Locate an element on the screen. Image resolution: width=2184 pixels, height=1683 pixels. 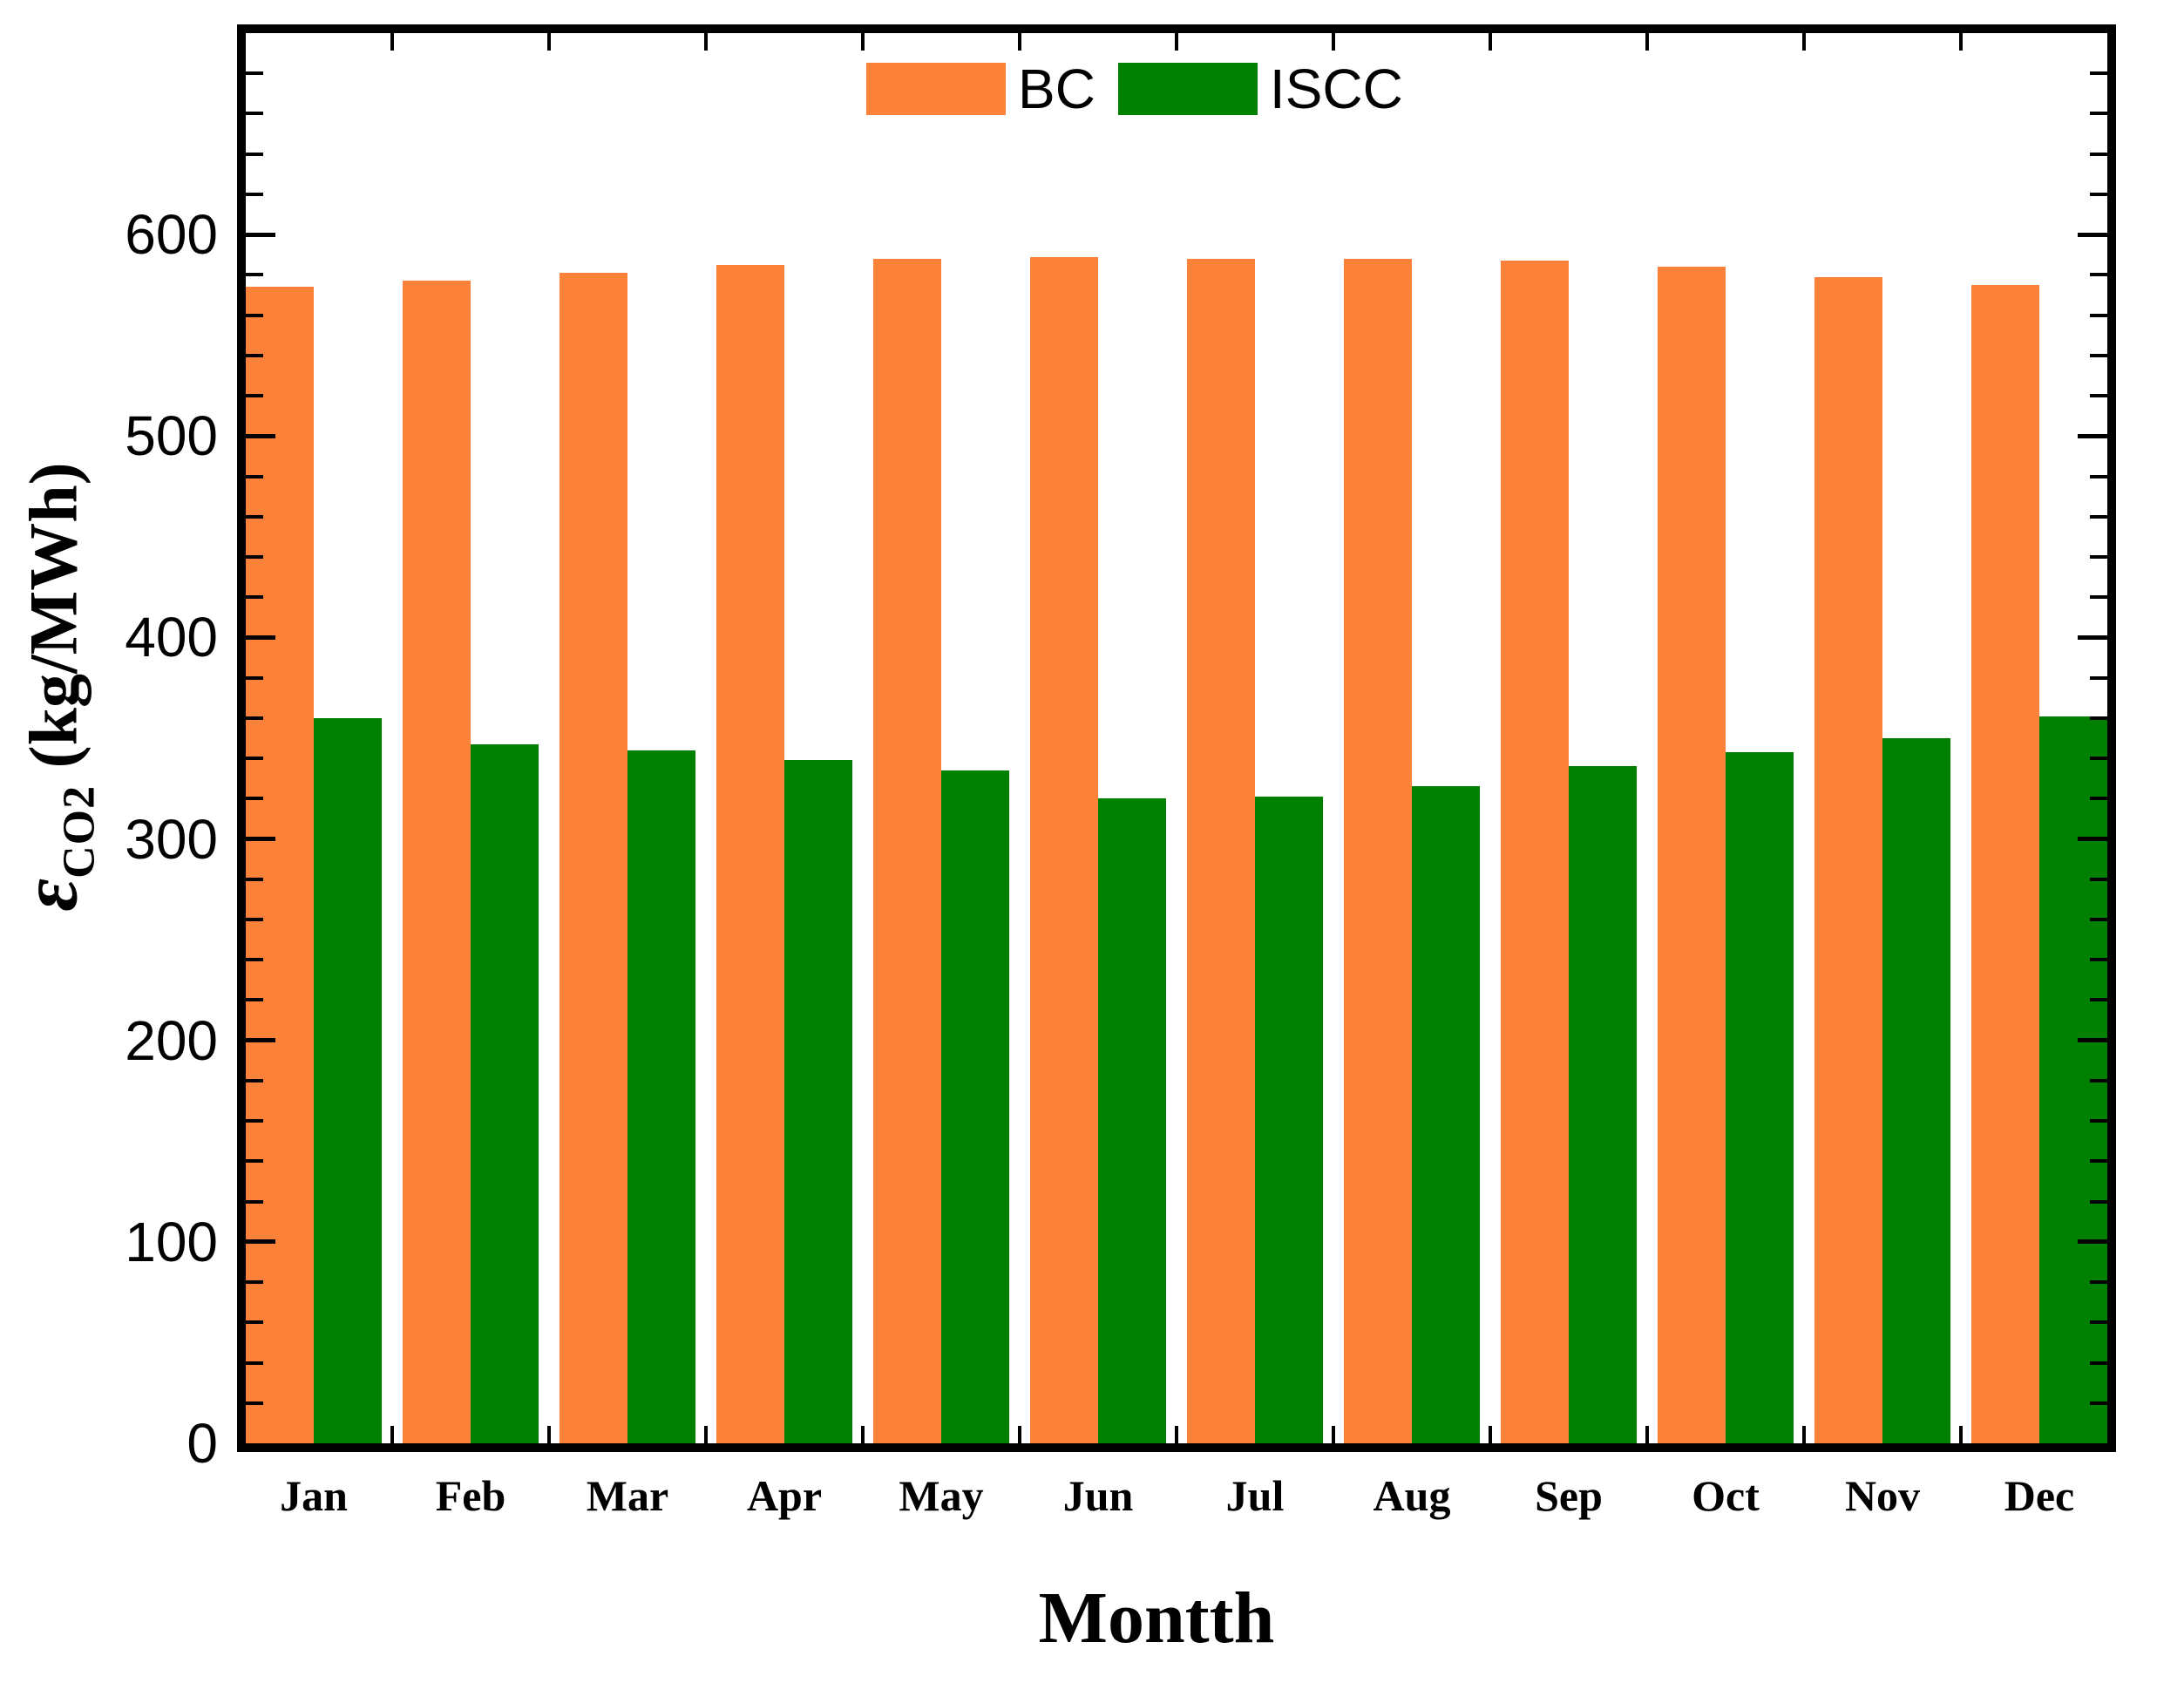
x-tick-label-aug: Aug is located at coordinates (1412, 1496).